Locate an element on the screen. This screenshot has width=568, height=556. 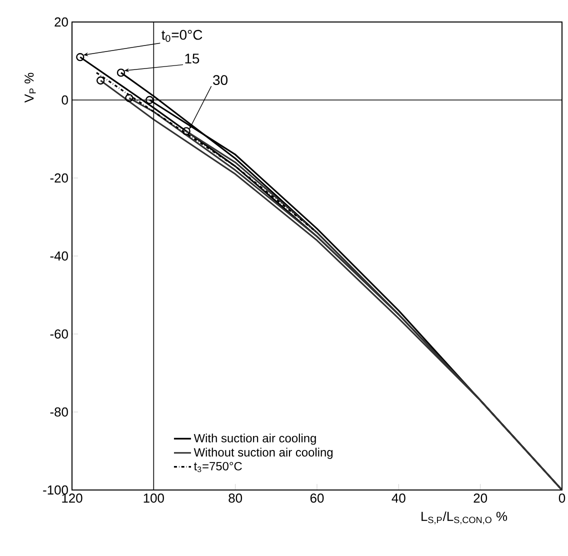
x-tick-label: 120 is located at coordinates (72, 498).